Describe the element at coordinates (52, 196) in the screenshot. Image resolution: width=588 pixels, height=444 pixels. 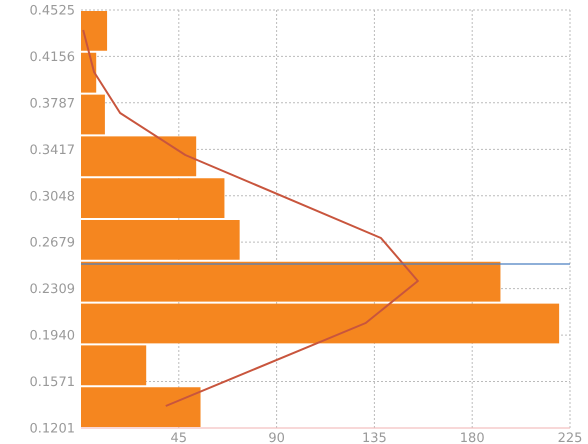
I see `y-tick-label: 0.3048` at that location.